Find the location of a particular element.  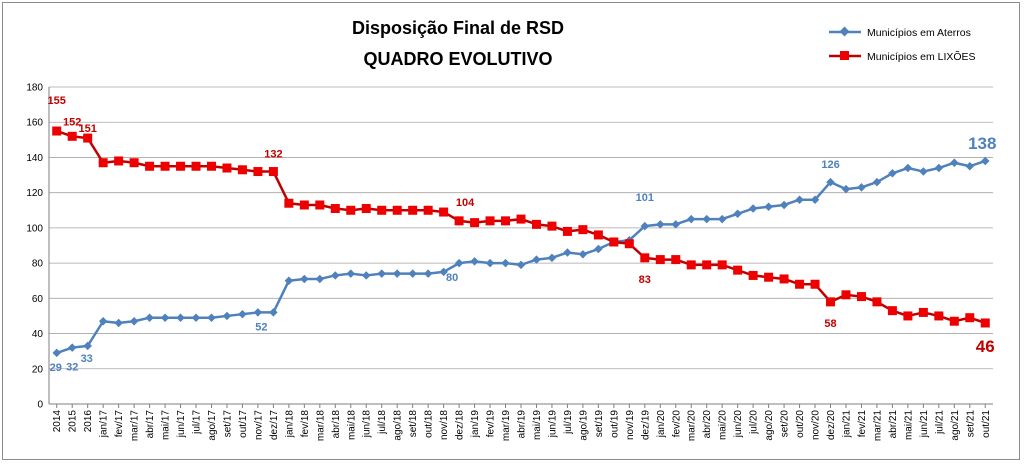

x-tick-label: jul/19 is located at coordinates (568, 422).